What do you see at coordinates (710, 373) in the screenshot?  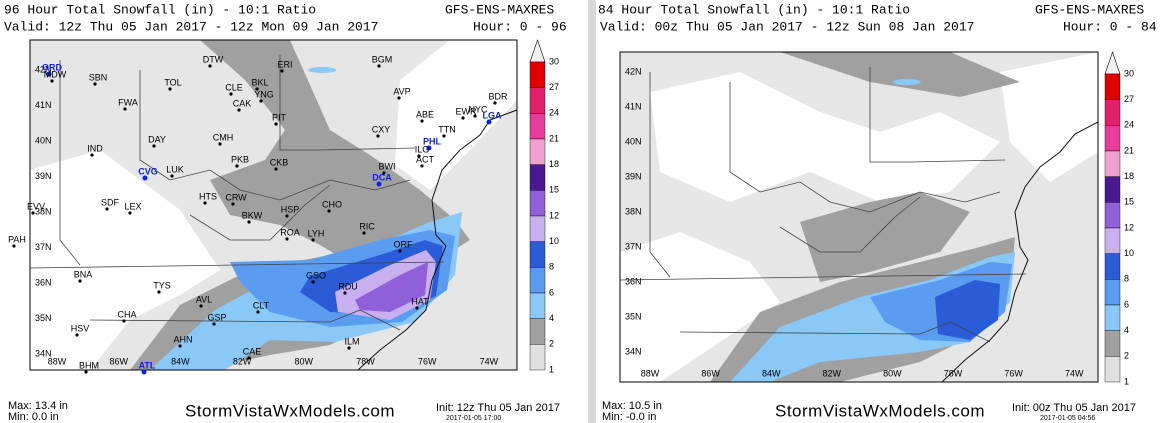 I see `lon-label: 86W` at bounding box center [710, 373].